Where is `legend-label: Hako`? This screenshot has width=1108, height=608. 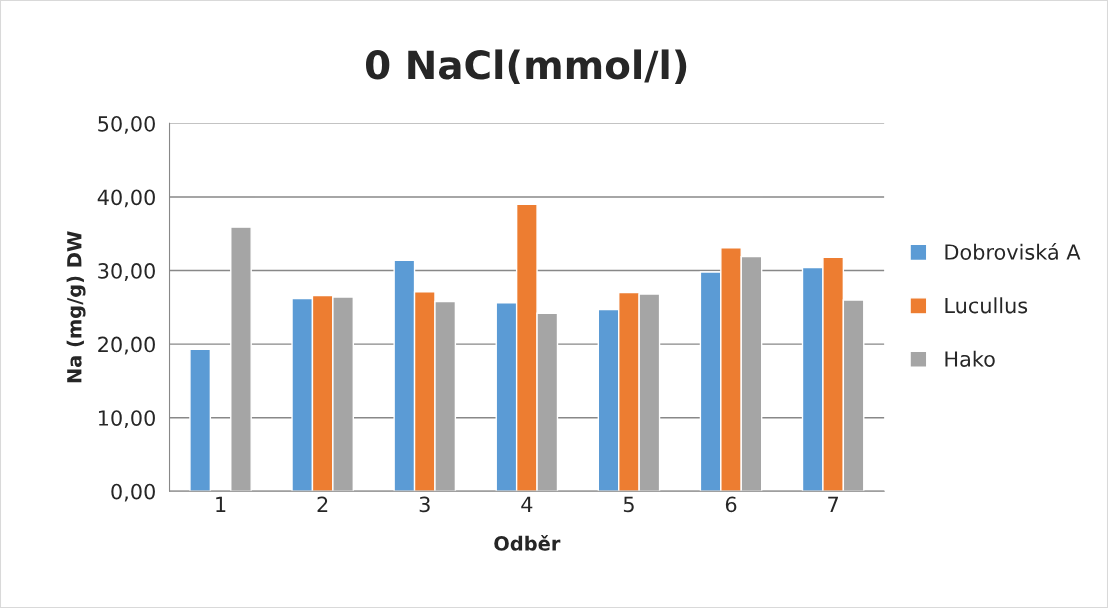 legend-label: Hako is located at coordinates (970, 358).